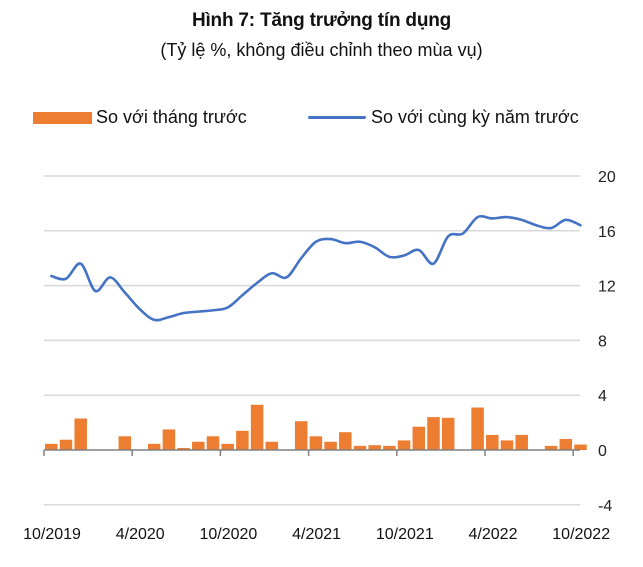 Image resolution: width=643 pixels, height=567 pixels. I want to click on x-tick-label: 10/2019, so click(52, 534).